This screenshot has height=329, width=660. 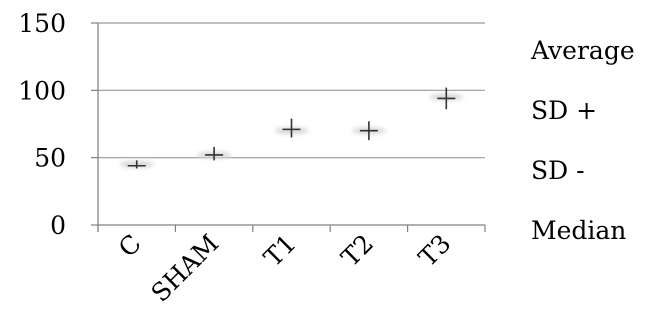 I want to click on x-tick-label: SHAM, so click(x=184, y=268).